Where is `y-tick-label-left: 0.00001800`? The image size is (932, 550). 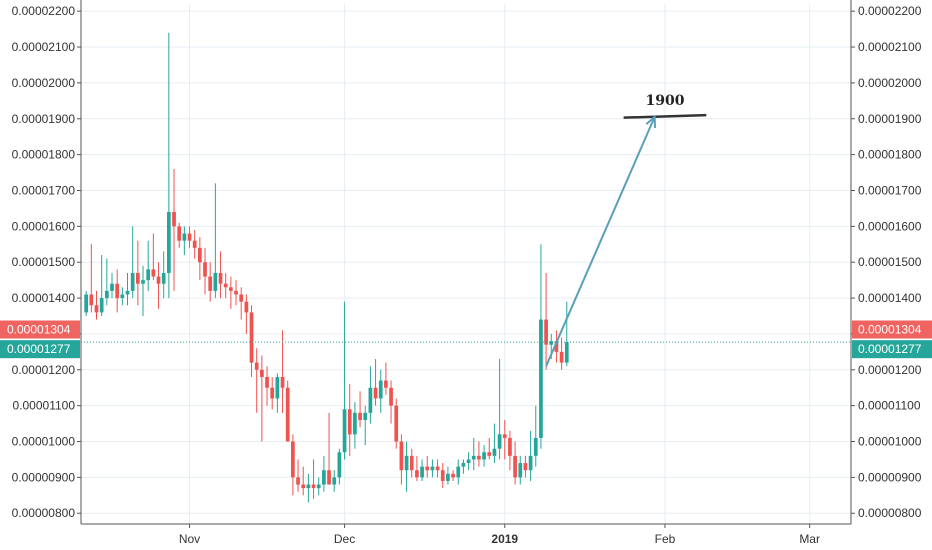
y-tick-label-left: 0.00001800 is located at coordinates (44, 155).